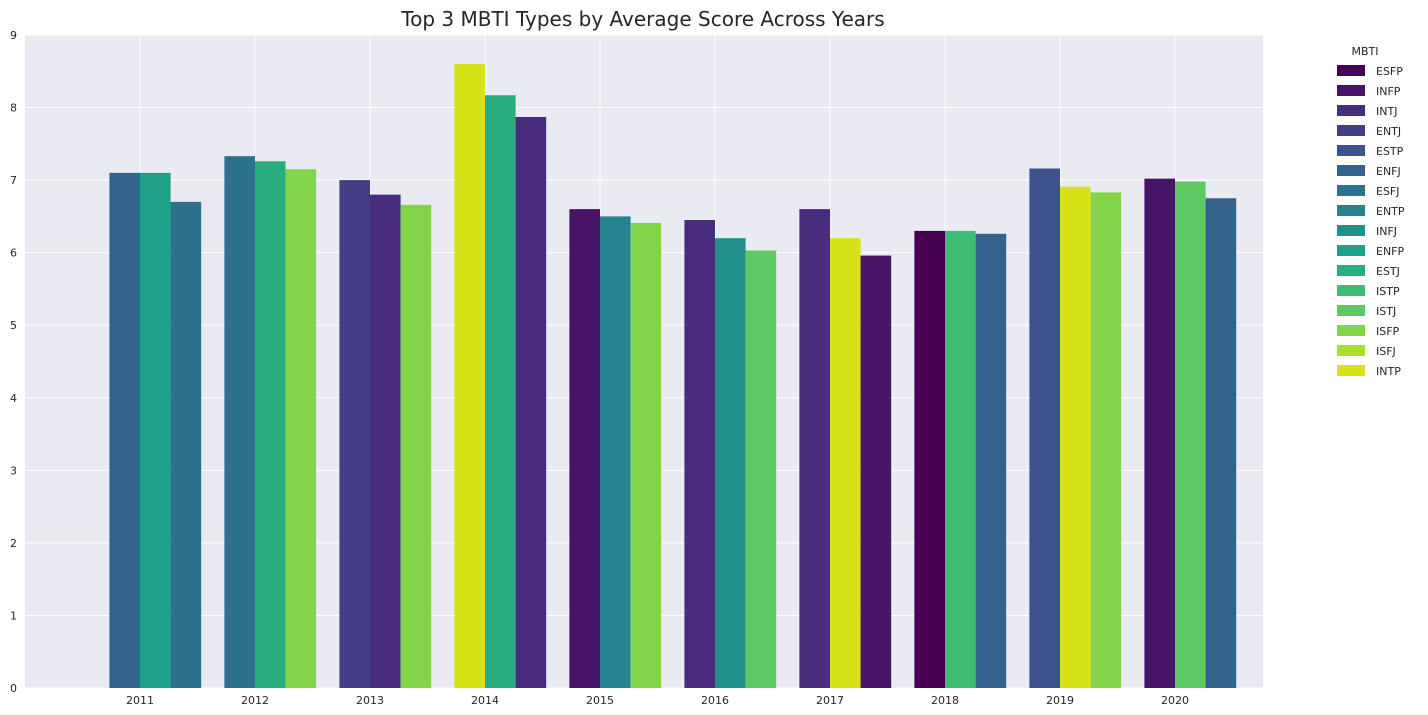 This screenshot has width=1428, height=715. I want to click on legend-label-intj: INTJ, so click(1386, 111).